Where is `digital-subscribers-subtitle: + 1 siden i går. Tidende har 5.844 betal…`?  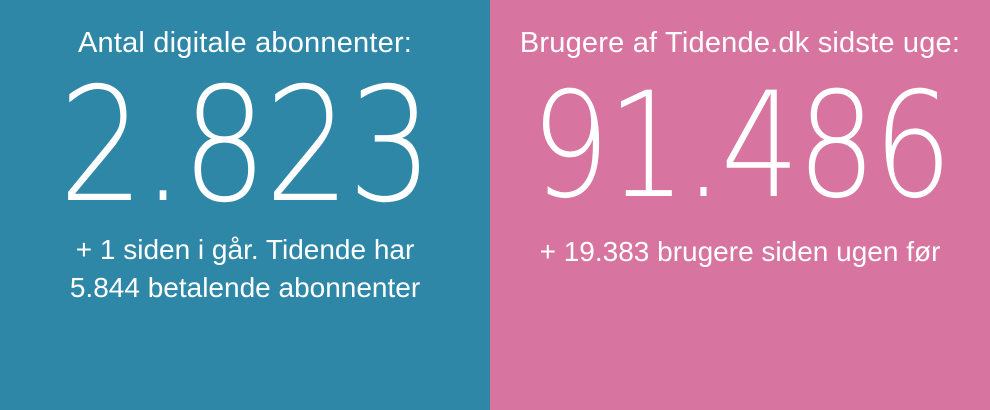 digital-subscribers-subtitle: + 1 siden i går. Tidende har 5.844 betal… is located at coordinates (245, 269).